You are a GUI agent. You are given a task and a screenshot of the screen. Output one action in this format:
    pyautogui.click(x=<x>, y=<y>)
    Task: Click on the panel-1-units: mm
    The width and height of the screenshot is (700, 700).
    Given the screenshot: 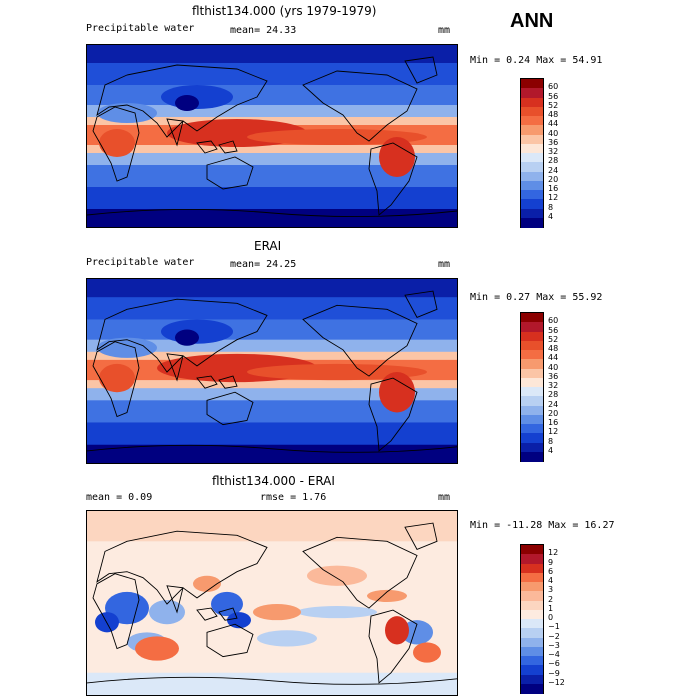 What is the action you would take?
    pyautogui.click(x=444, y=30)
    